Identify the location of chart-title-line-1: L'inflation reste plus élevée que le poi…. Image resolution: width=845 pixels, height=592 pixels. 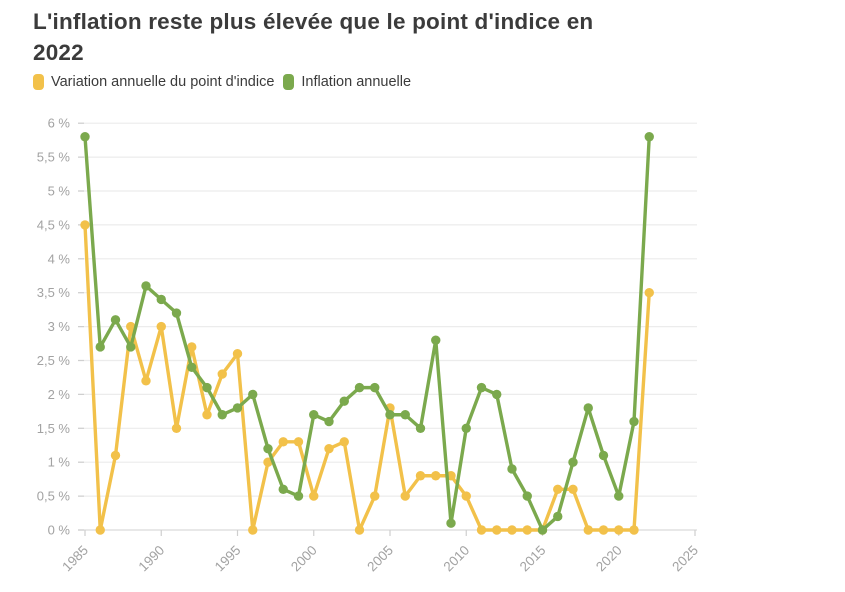
(313, 21).